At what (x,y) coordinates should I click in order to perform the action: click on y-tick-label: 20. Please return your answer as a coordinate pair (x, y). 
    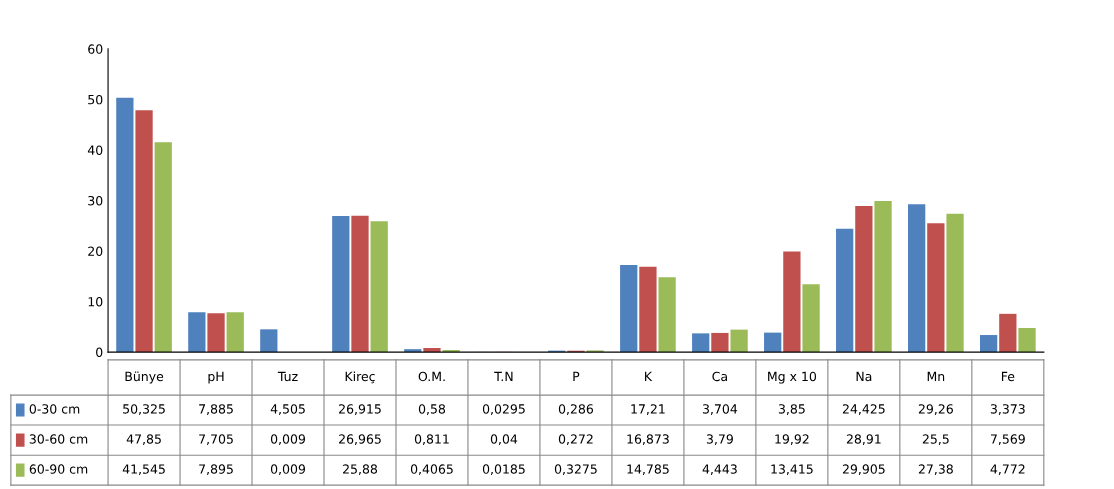
    Looking at the image, I should click on (95, 251).